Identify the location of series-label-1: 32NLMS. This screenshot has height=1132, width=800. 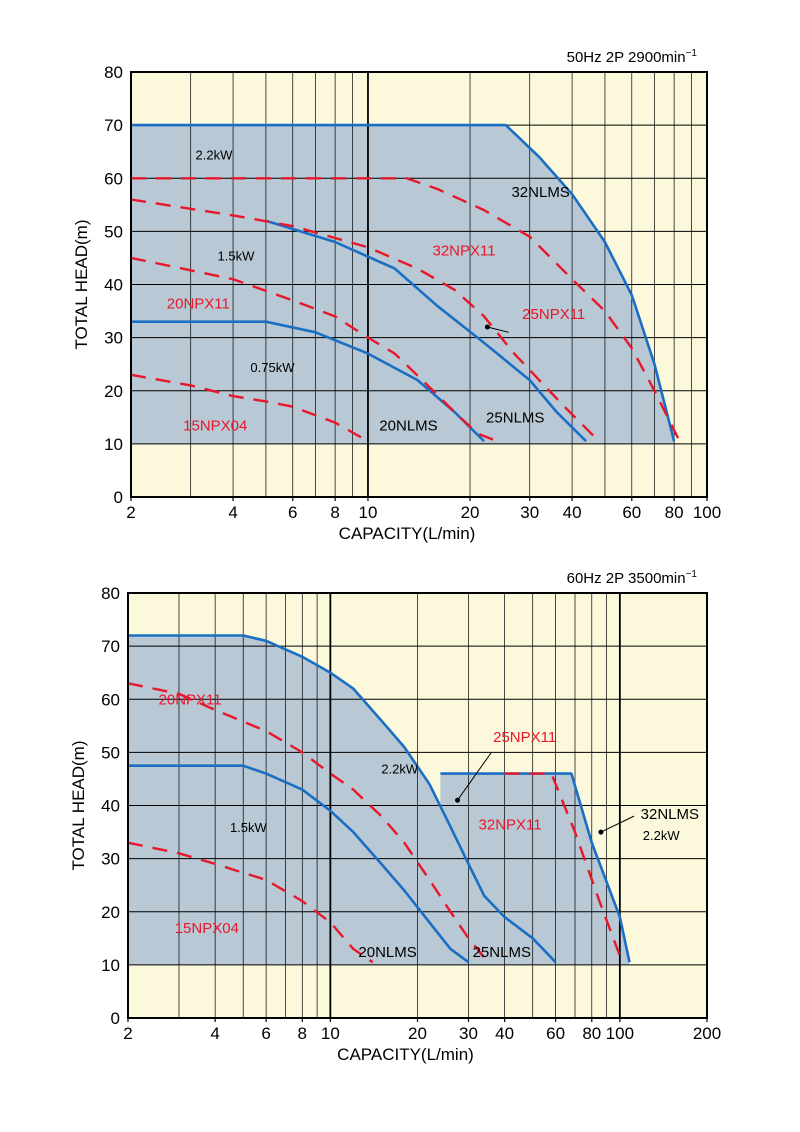
(540, 192).